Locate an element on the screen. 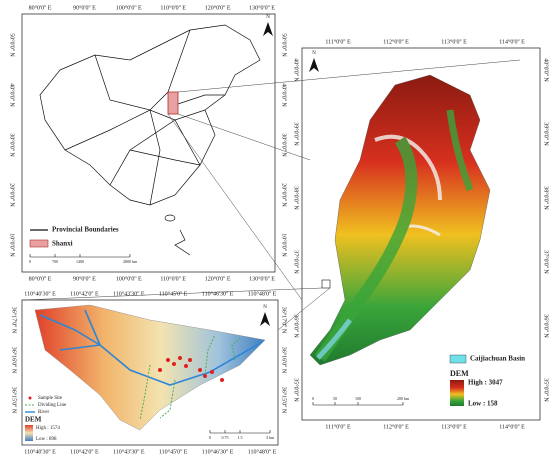 The image size is (550, 460). lon-label: 90°0'0'' E is located at coordinates (84, 7).